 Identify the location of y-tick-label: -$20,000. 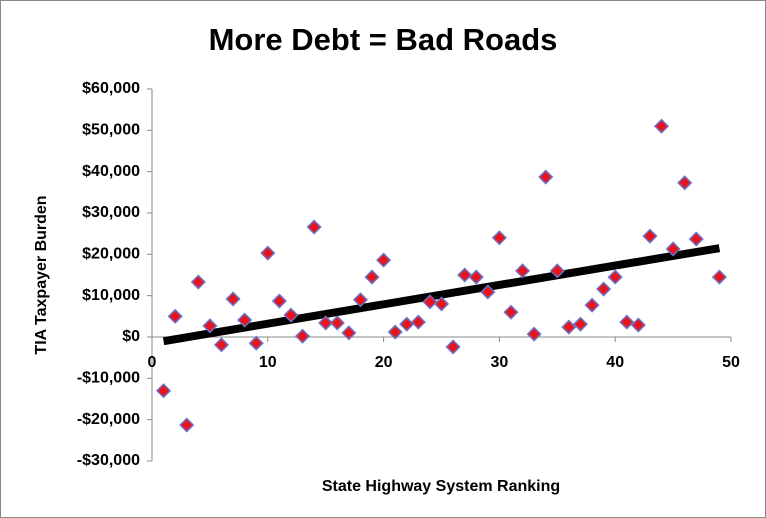
(108, 419).